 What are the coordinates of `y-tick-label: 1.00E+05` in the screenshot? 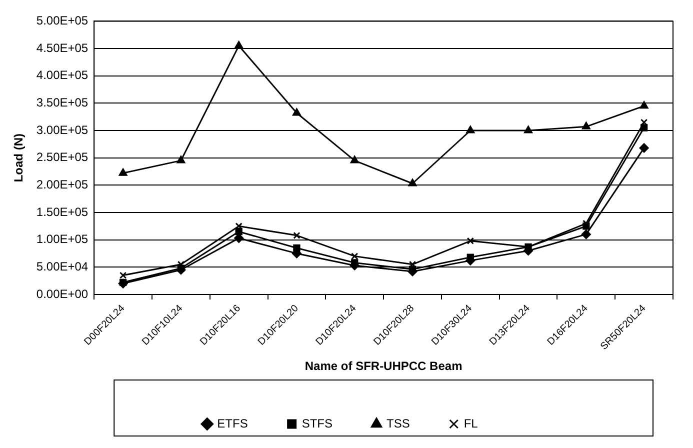 It's located at (62, 239).